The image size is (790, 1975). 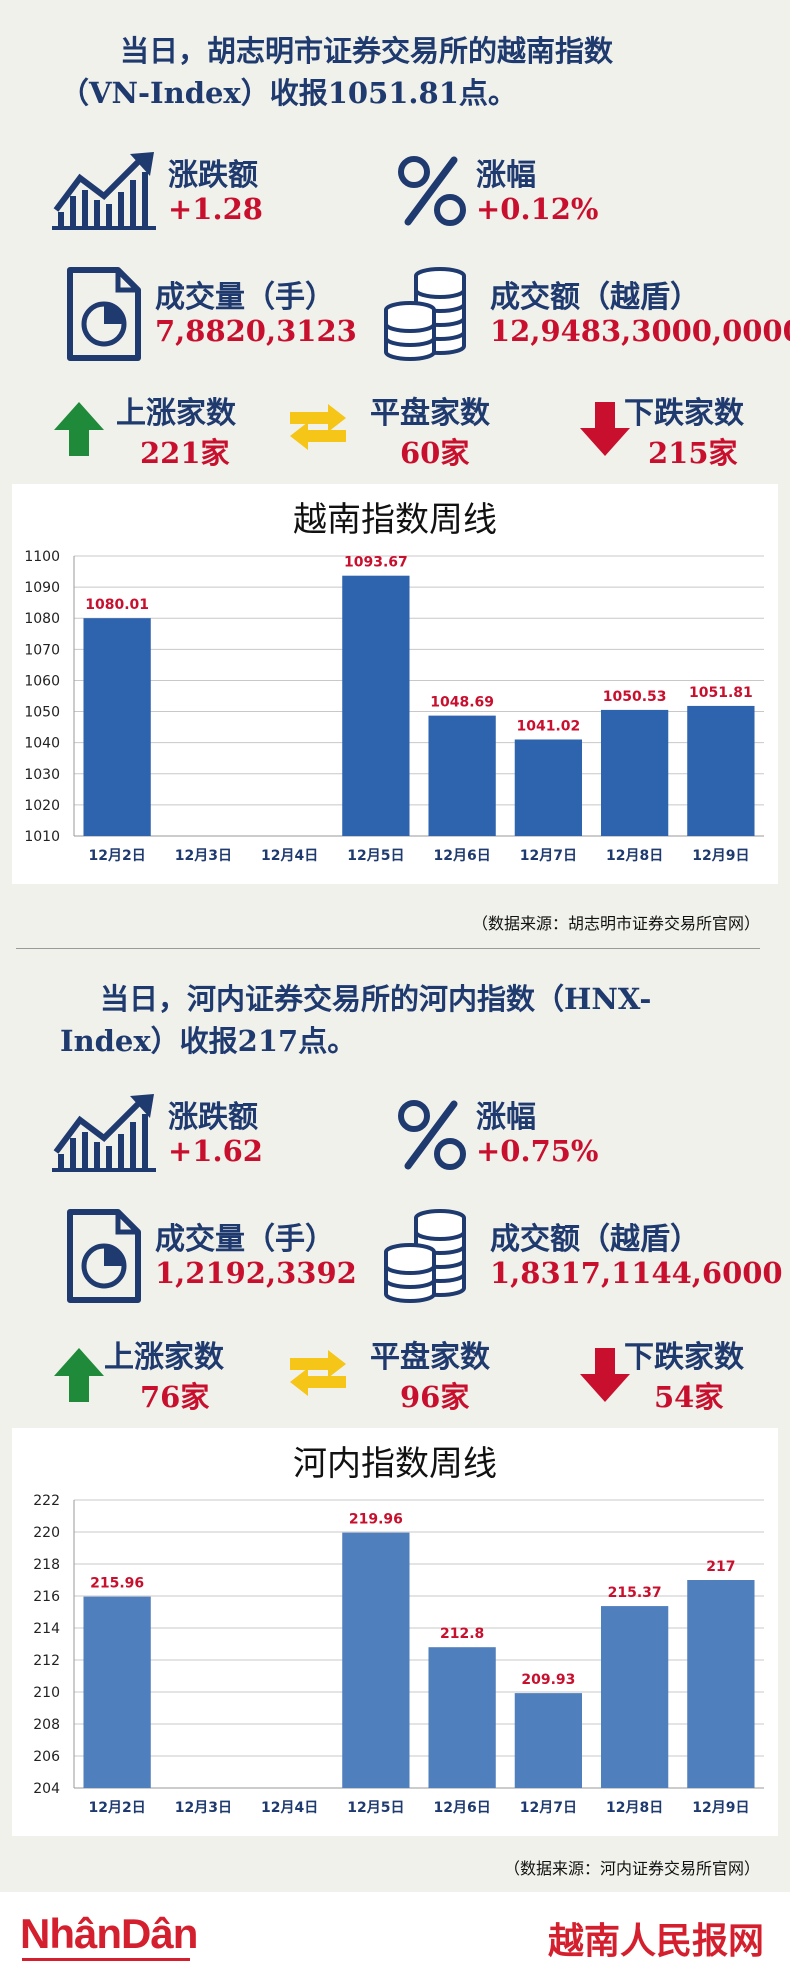 What do you see at coordinates (548, 1680) in the screenshot?
I see `data-label: 209.93` at bounding box center [548, 1680].